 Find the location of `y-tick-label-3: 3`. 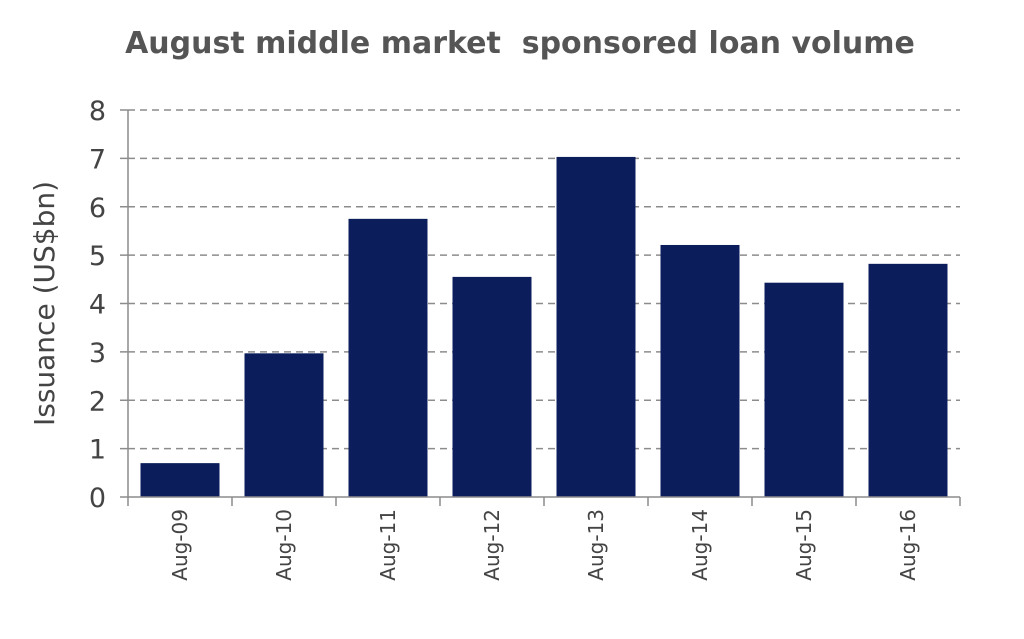

y-tick-label-3: 3 is located at coordinates (97, 353).